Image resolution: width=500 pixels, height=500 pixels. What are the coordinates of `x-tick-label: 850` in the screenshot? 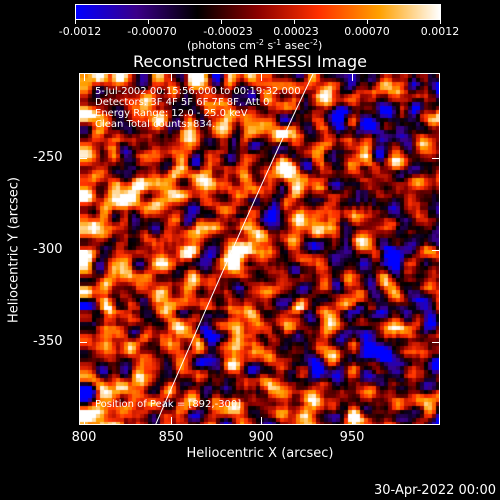 It's located at (171, 437).